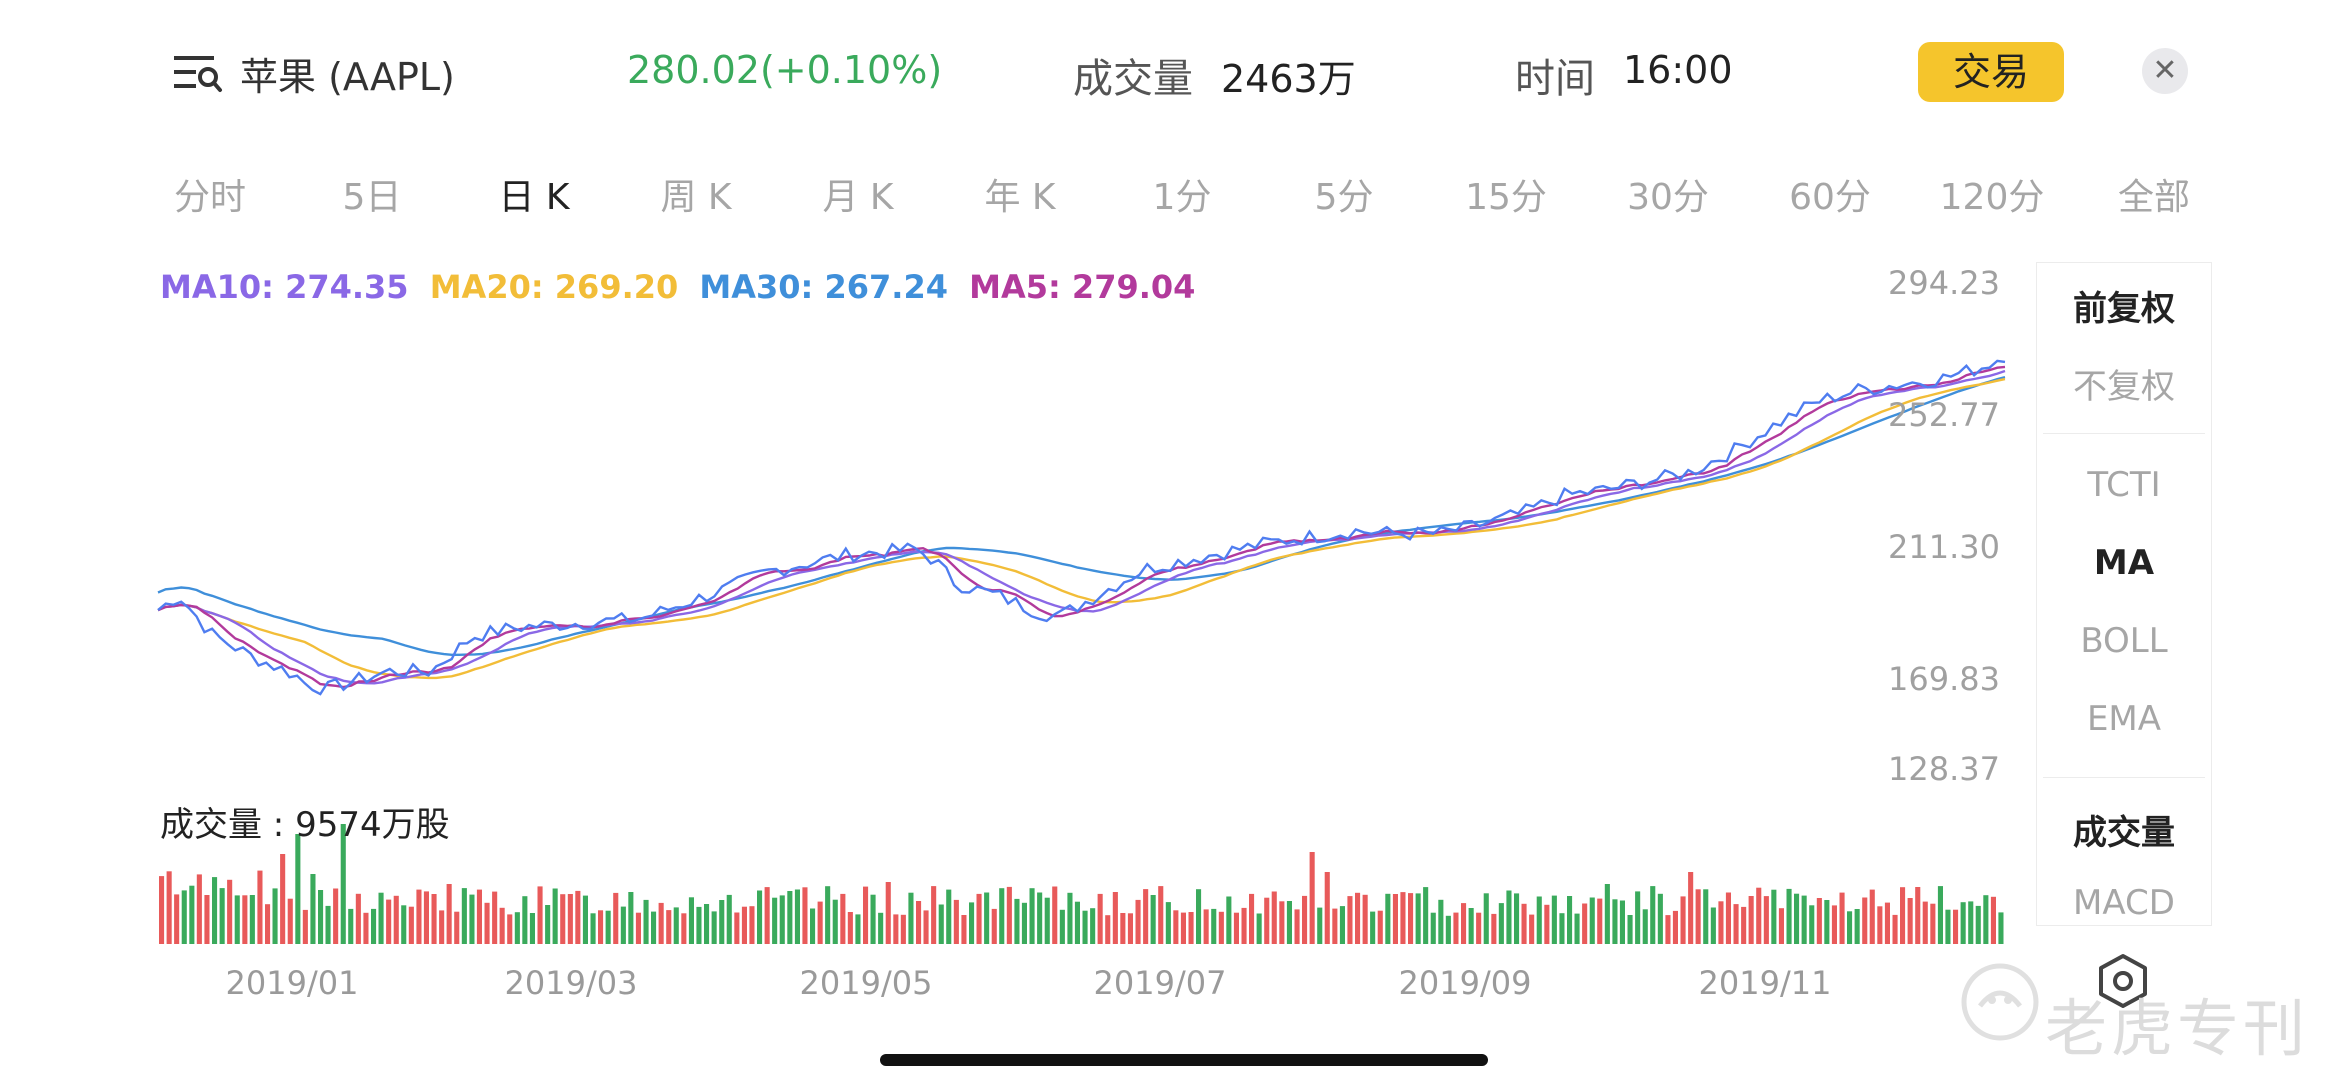 The width and height of the screenshot is (2339, 1080). What do you see at coordinates (2124, 387) in the screenshot?
I see `indicator-option-1: 不复权` at bounding box center [2124, 387].